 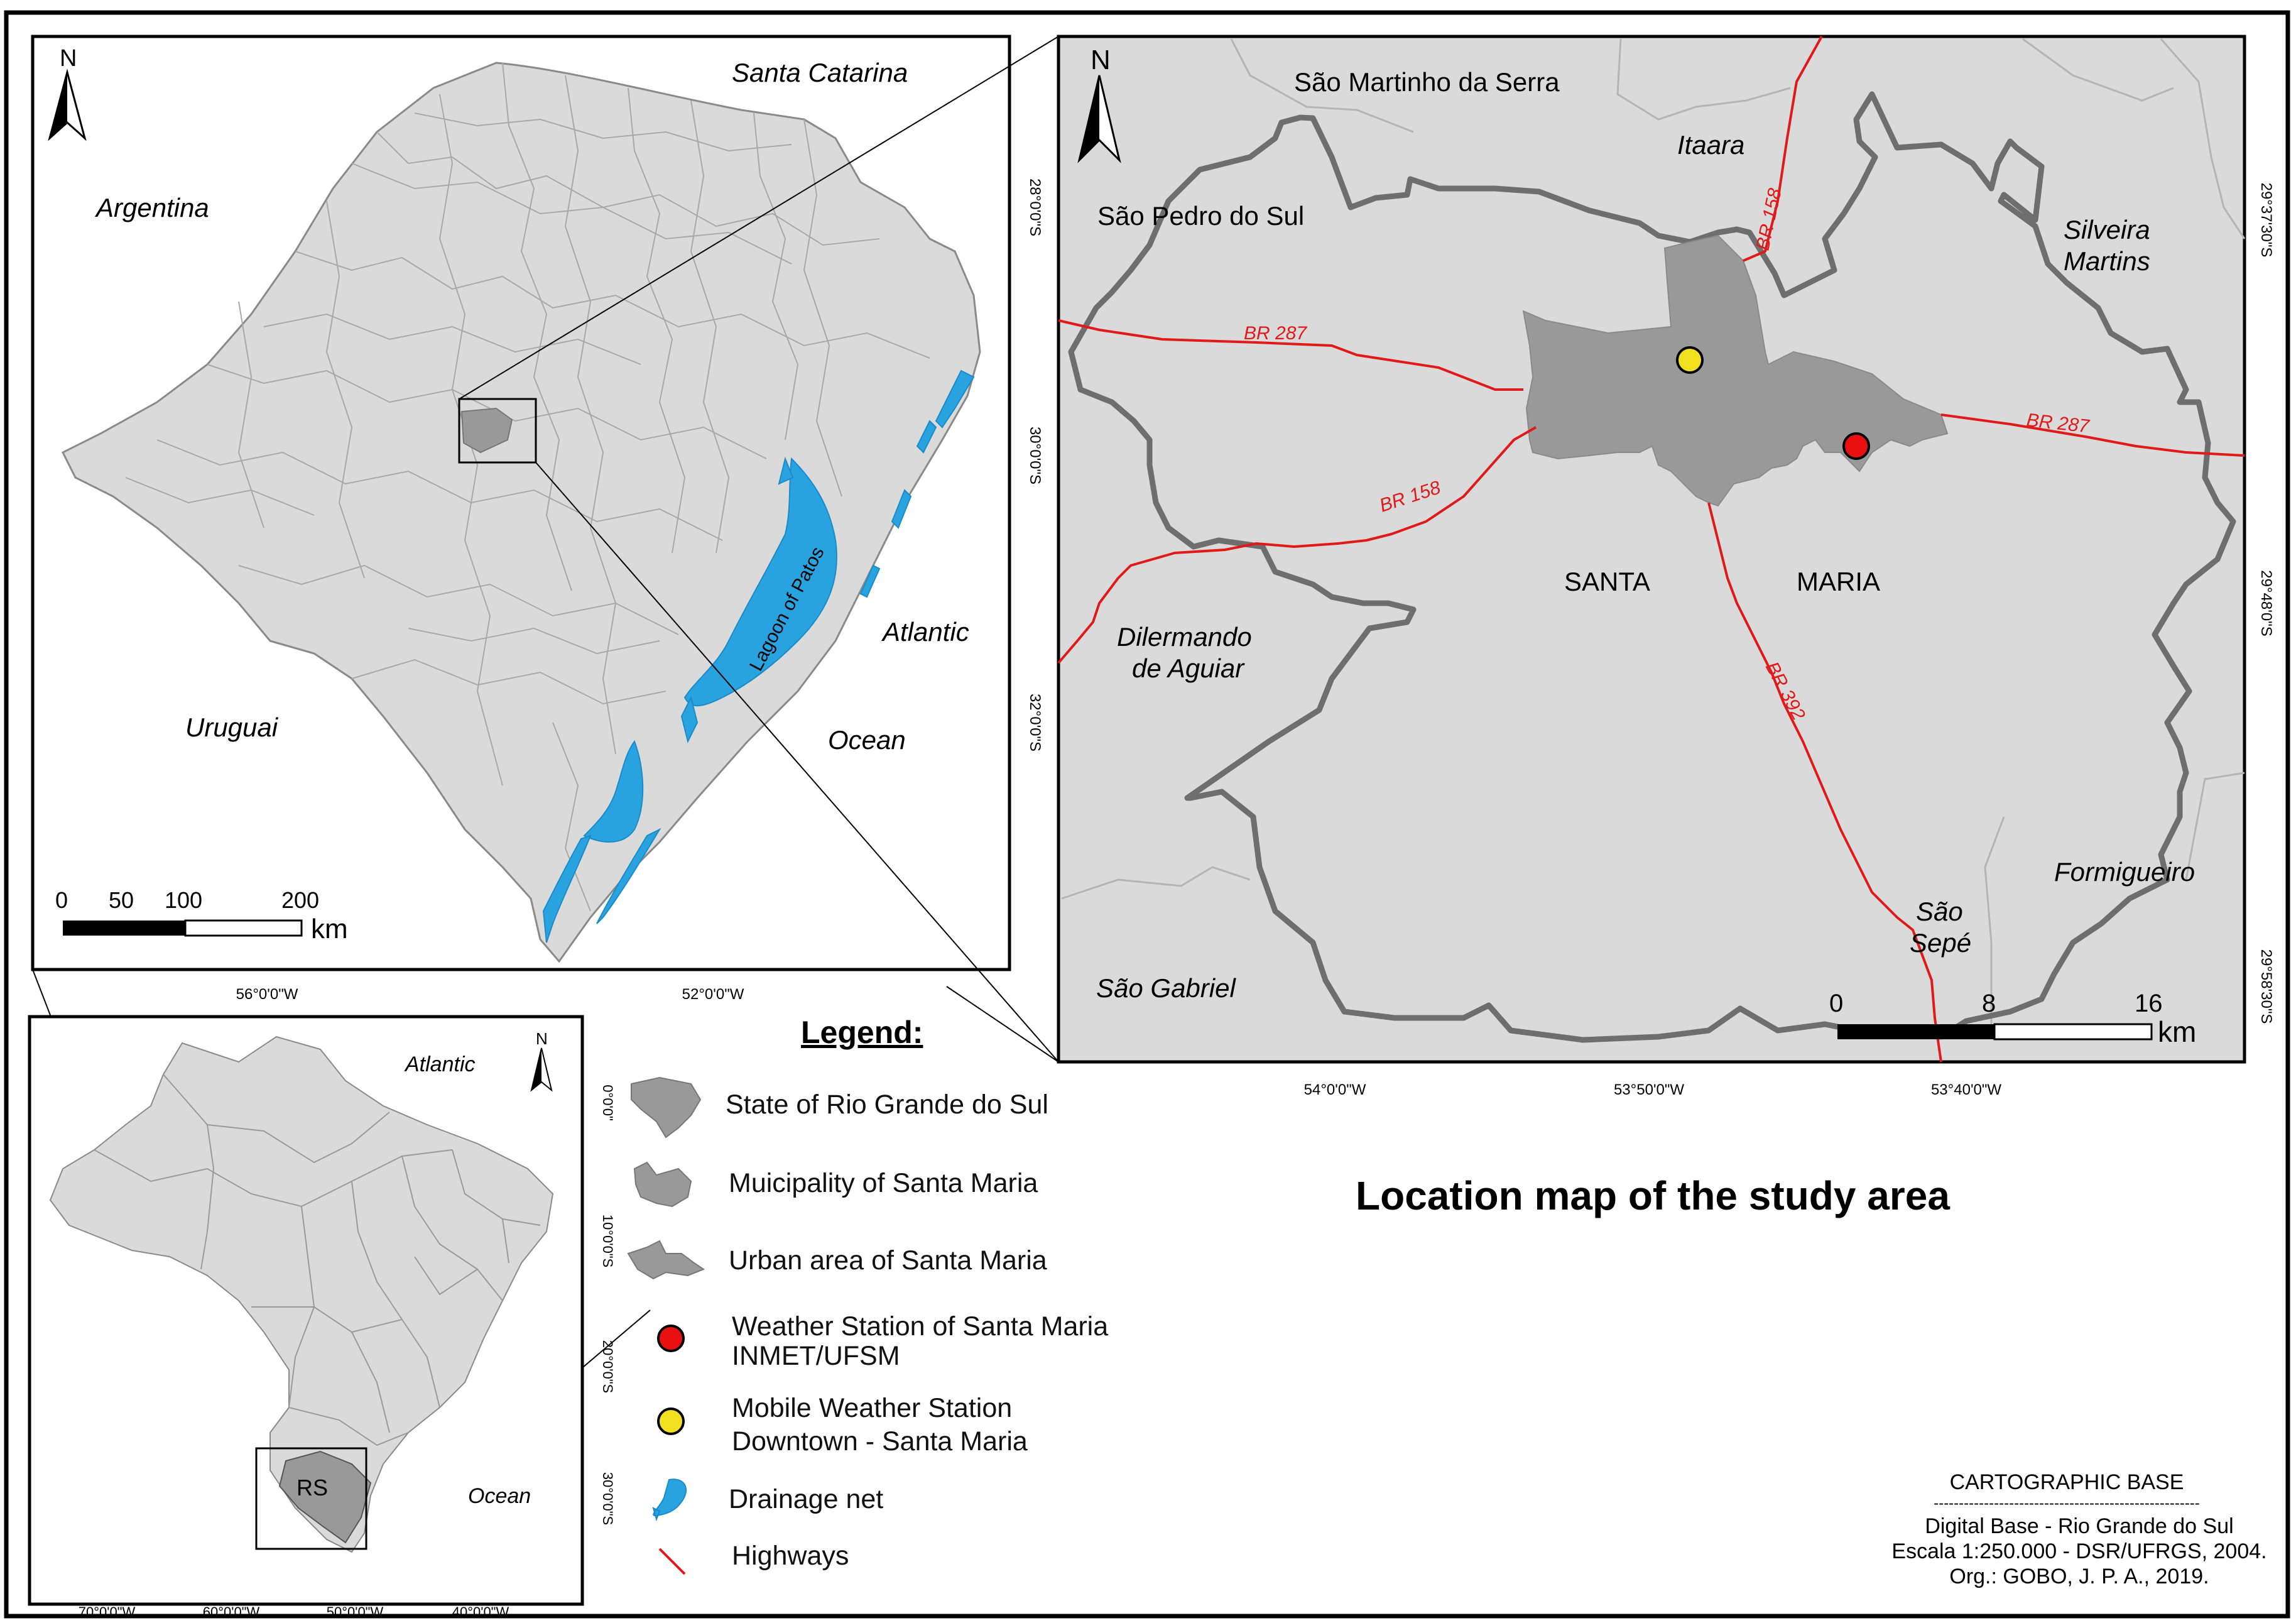 I want to click on legend-municipality-icon, so click(x=662, y=1184).